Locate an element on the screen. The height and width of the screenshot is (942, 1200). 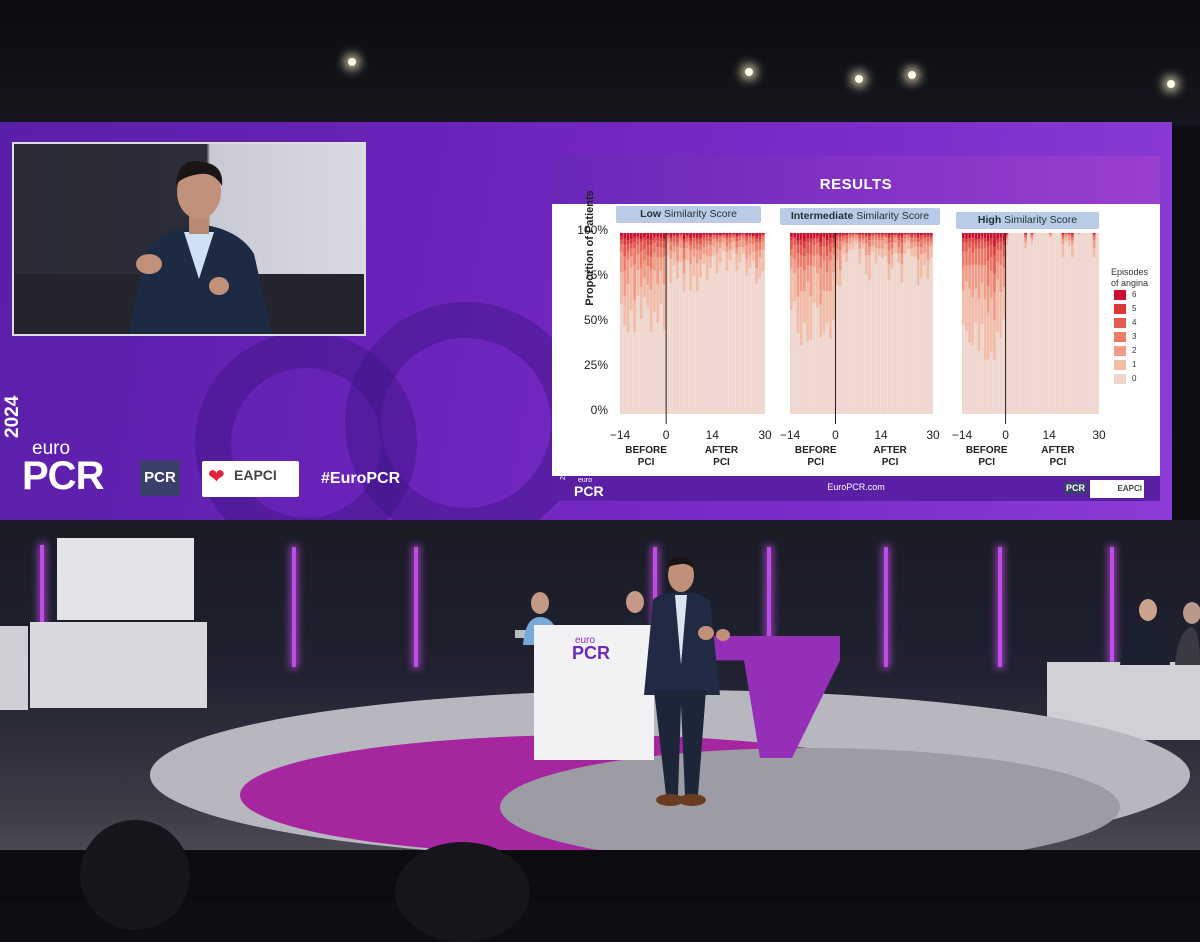
x-tick-label: 14 is located at coordinates (881, 435).